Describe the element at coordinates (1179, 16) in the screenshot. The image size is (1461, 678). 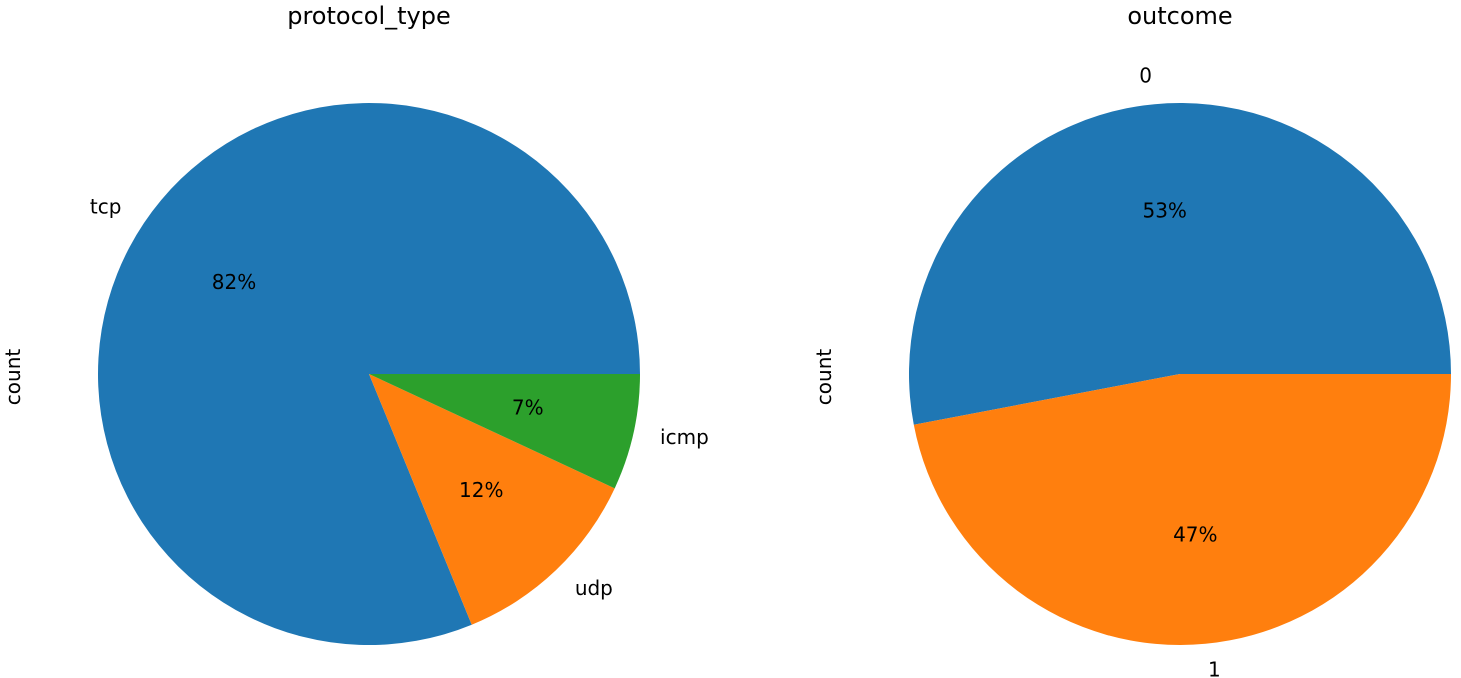
I see `chart-title: outcome` at that location.